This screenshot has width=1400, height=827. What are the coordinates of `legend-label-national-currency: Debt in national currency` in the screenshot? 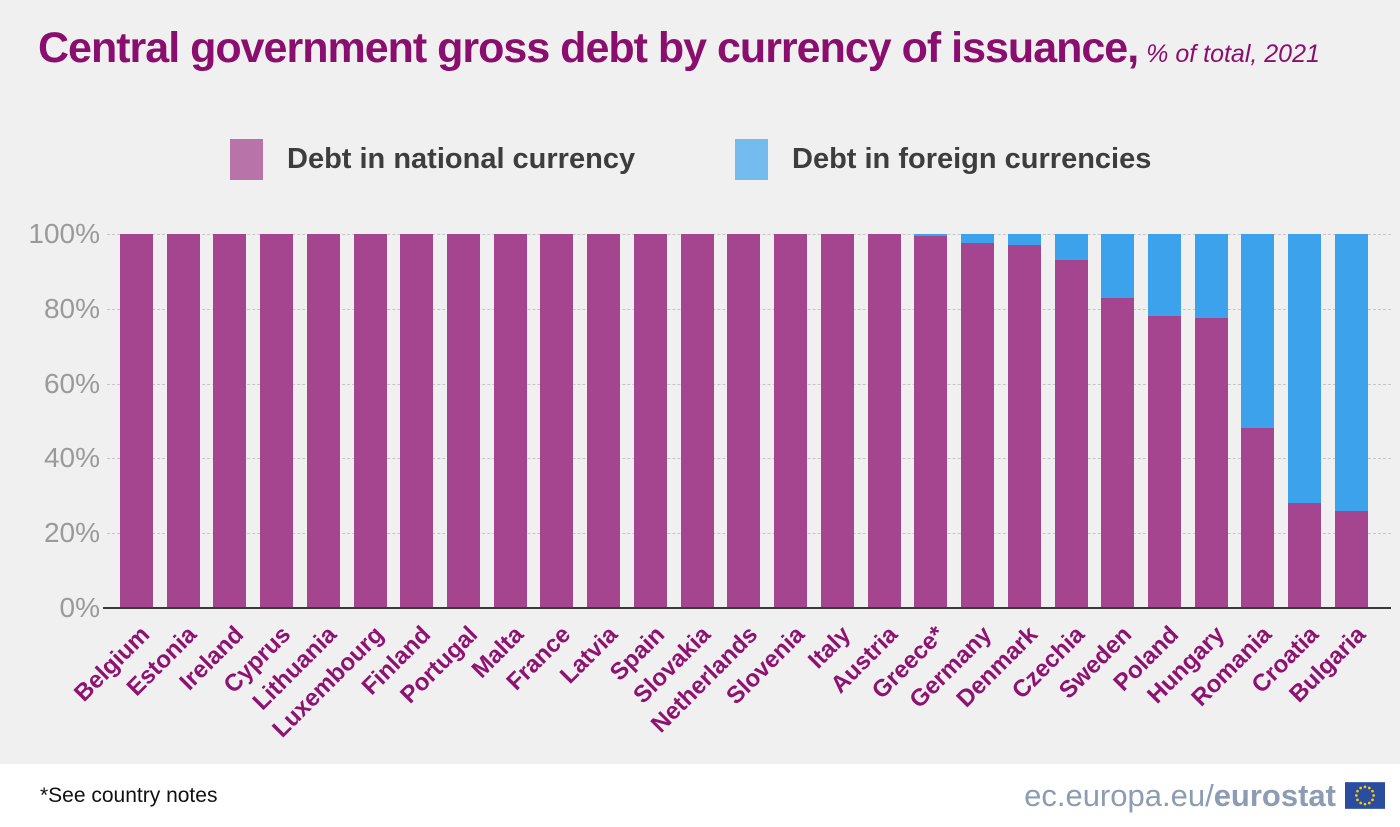 It's located at (461, 159).